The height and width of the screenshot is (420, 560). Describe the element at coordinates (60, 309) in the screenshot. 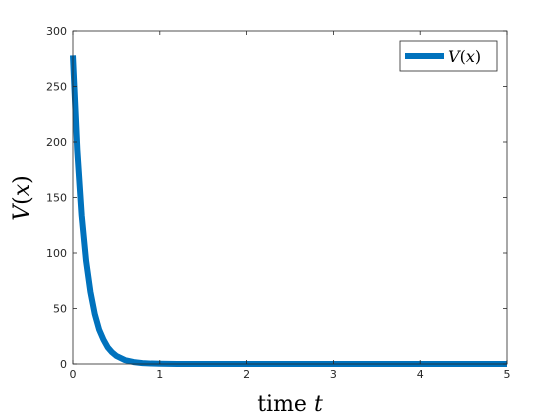

I see `y-tick-label: 50` at that location.